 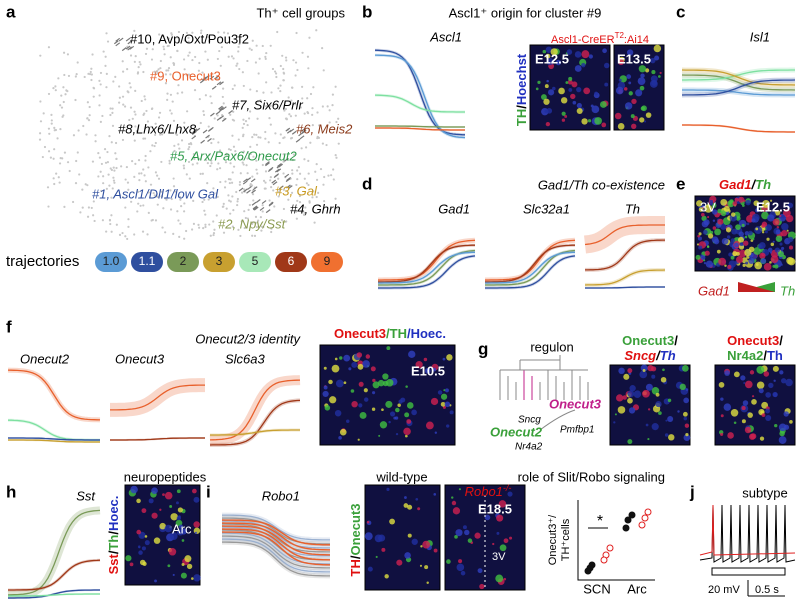 I want to click on text: /Hoec., so click(x=426, y=333).